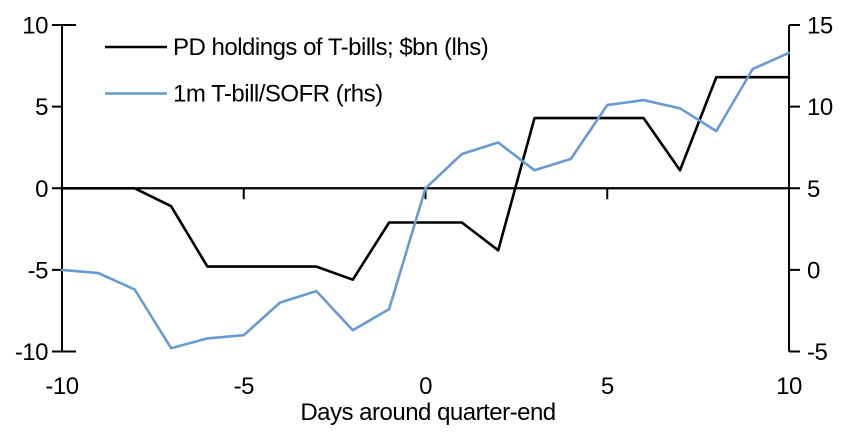 Image resolution: width=852 pixels, height=432 pixels. What do you see at coordinates (813, 270) in the screenshot?
I see `right-axis-tick-label: 0` at bounding box center [813, 270].